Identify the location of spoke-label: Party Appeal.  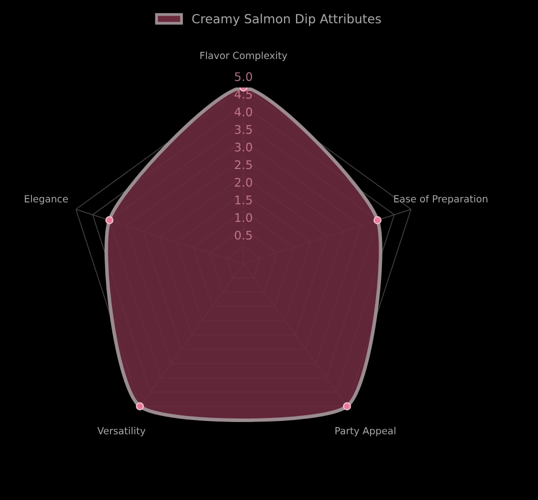
(365, 431).